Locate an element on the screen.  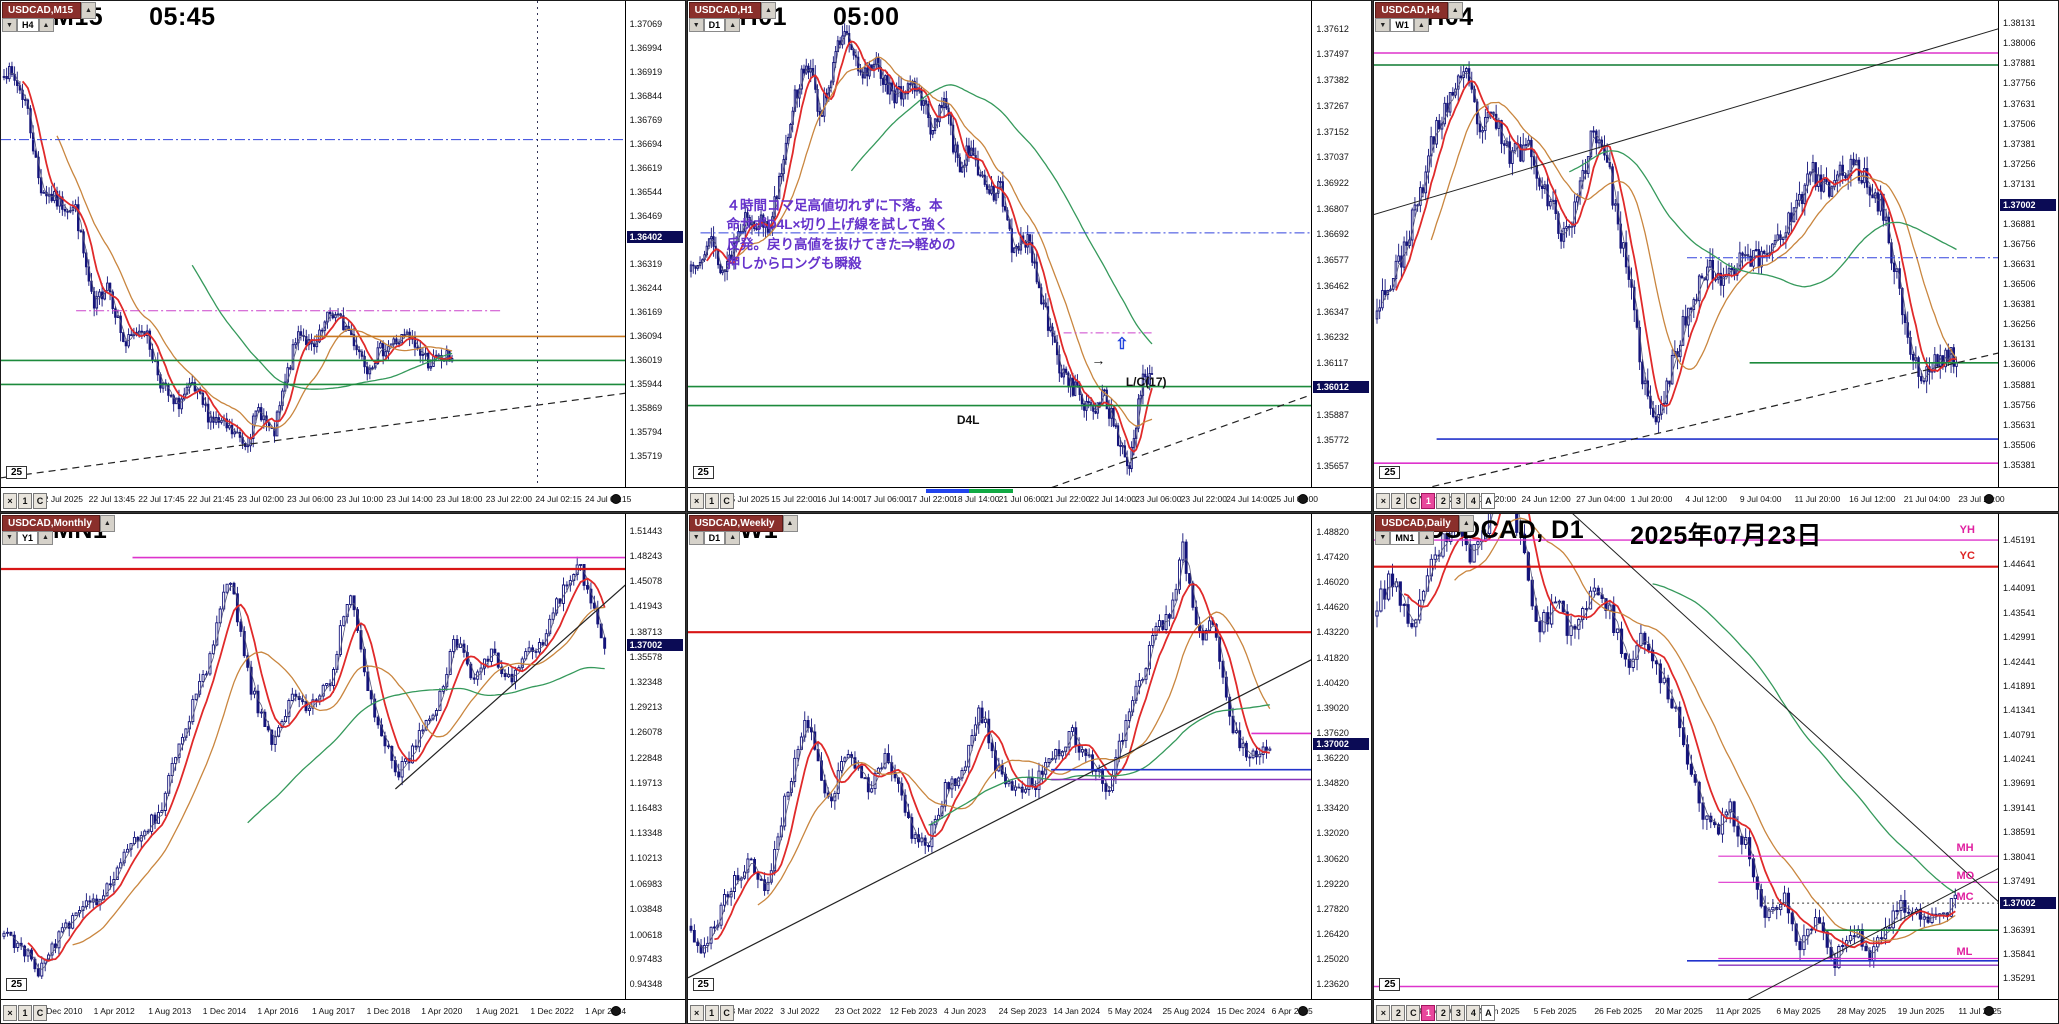
symbol-tab-h04: USDCAD,H4 is located at coordinates (1411, 10).